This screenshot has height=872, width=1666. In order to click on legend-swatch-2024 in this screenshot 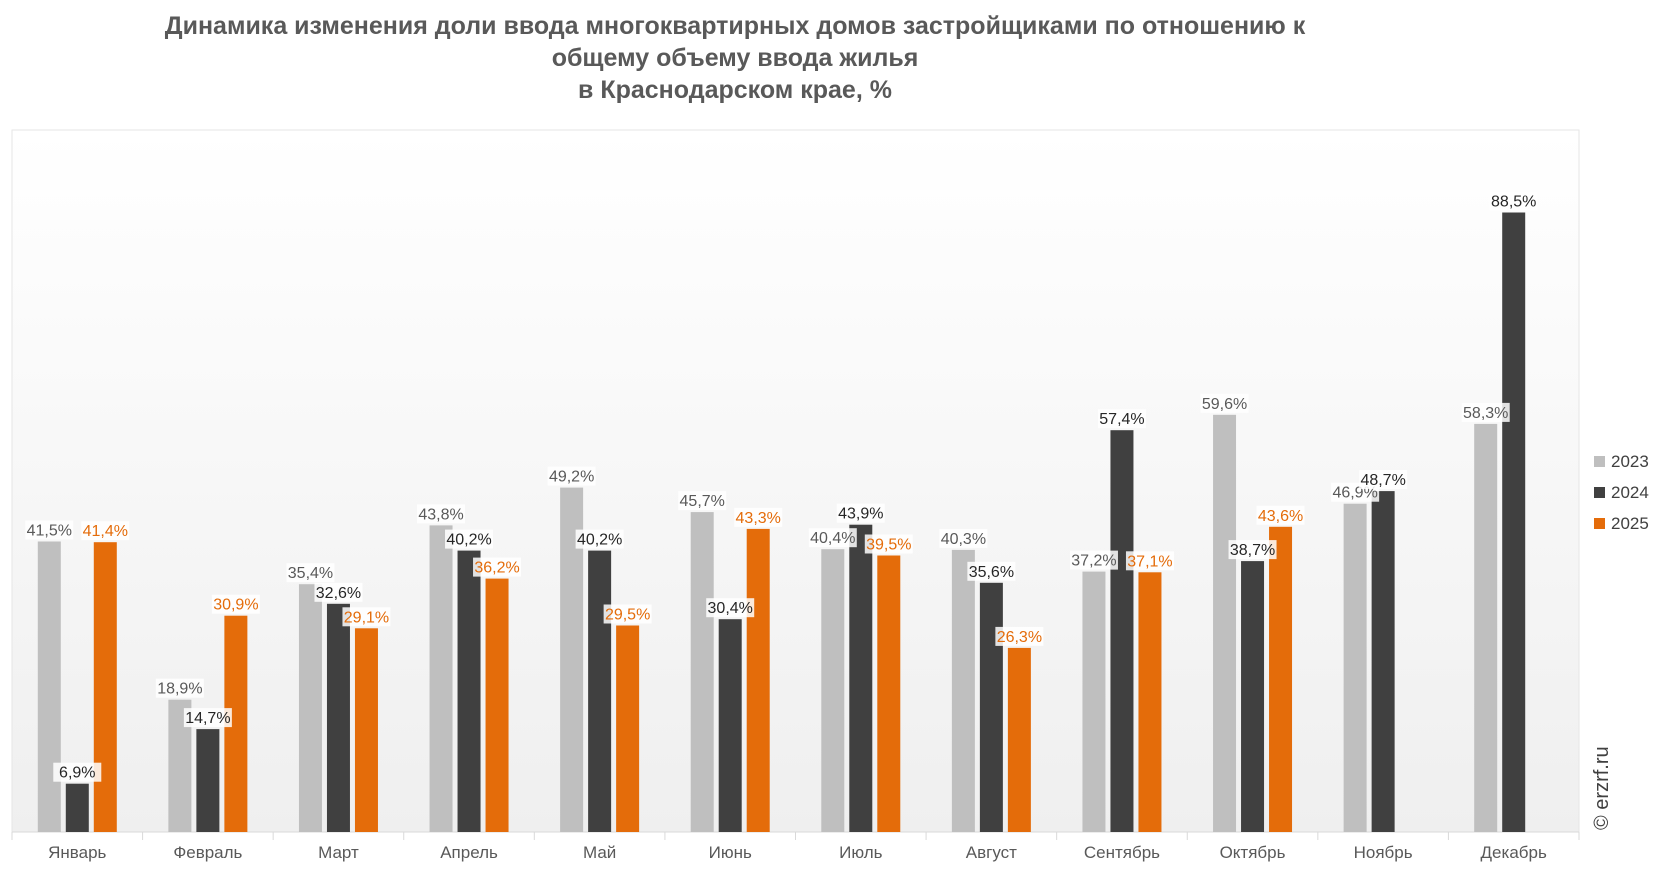, I will do `click(1599, 492)`.